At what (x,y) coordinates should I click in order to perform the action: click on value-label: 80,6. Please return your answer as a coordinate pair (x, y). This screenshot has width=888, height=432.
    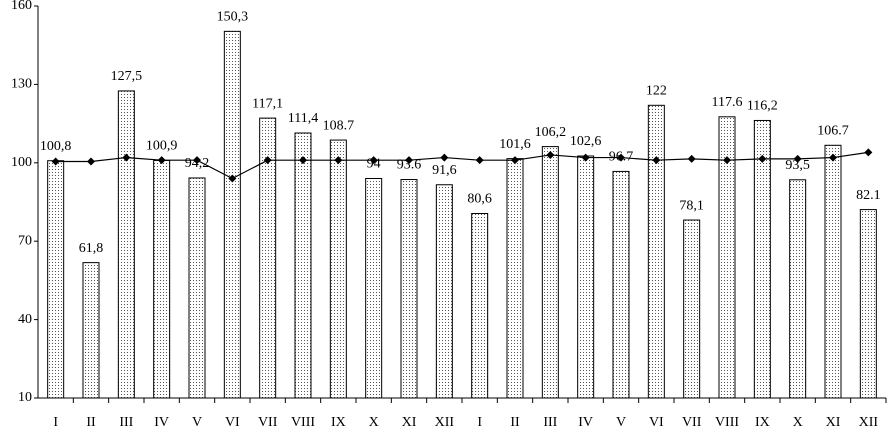
    Looking at the image, I should click on (479, 199).